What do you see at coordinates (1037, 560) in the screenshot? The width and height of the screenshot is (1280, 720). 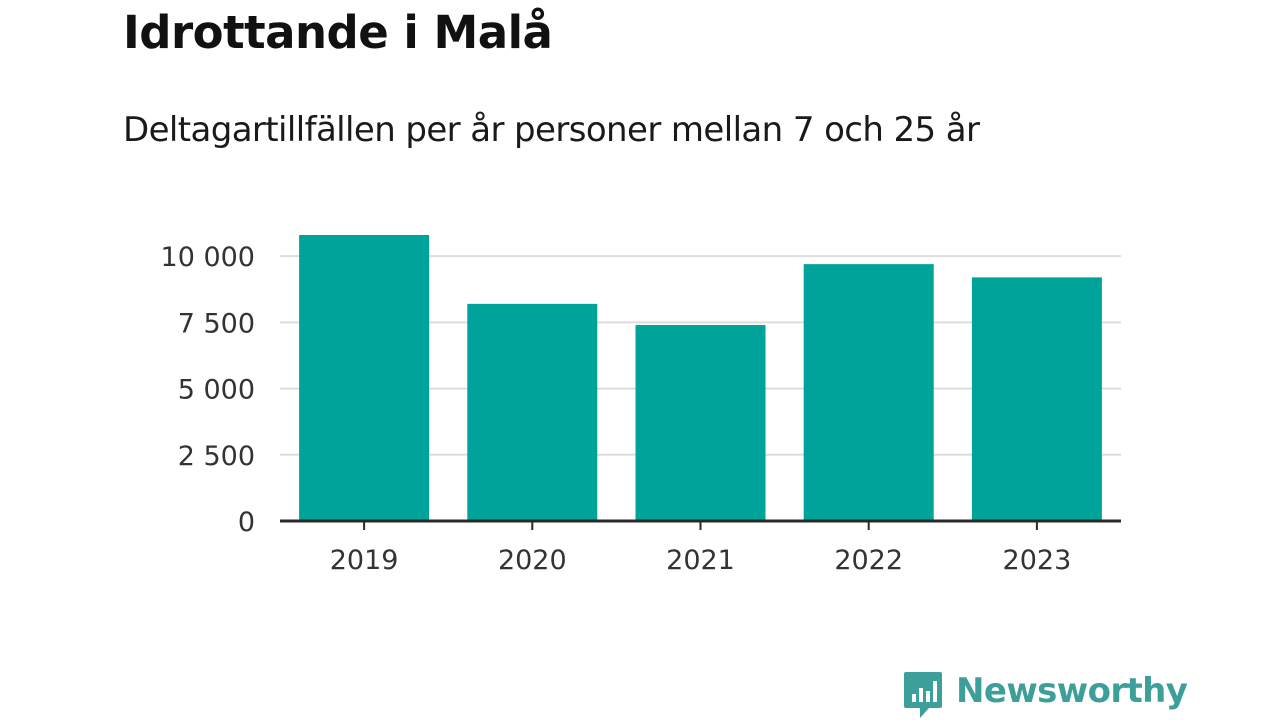 I see `x-tick-label: 2023` at bounding box center [1037, 560].